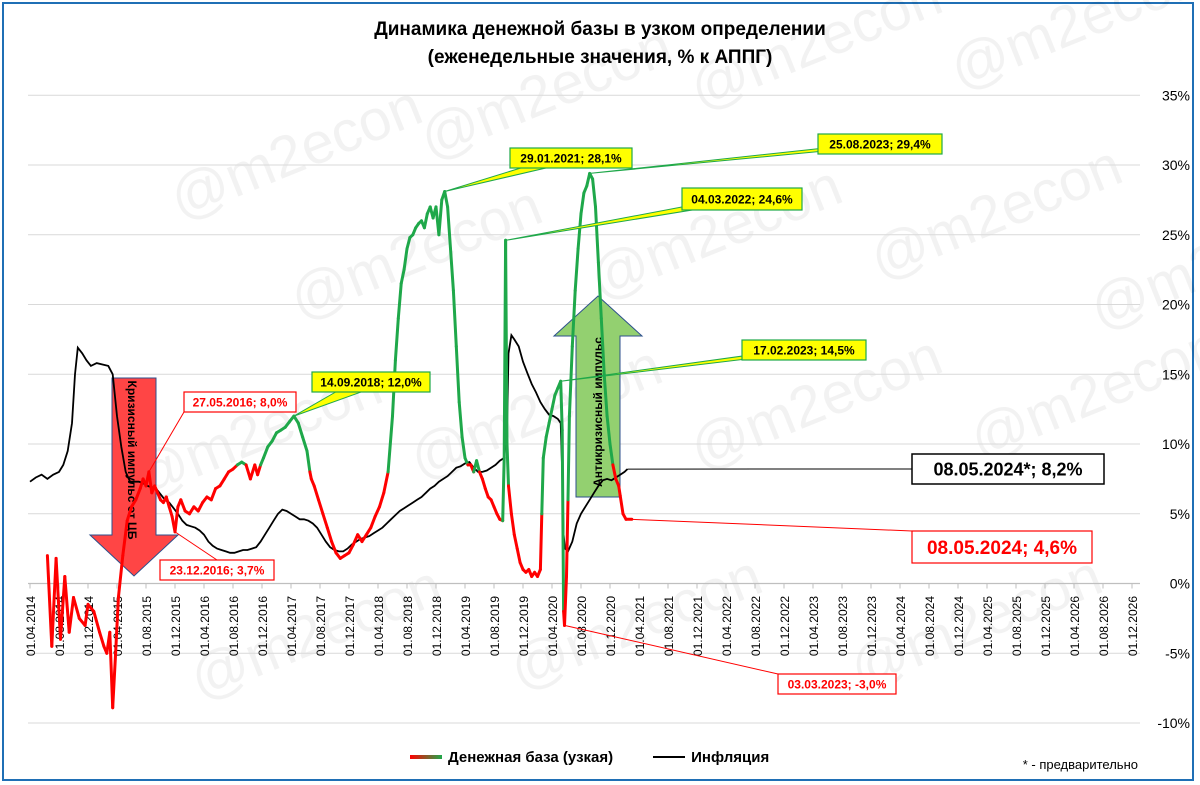 The image size is (1200, 785). Describe the element at coordinates (711, 757) in the screenshot. I see `legend-item-inflation: Инфляция` at that location.